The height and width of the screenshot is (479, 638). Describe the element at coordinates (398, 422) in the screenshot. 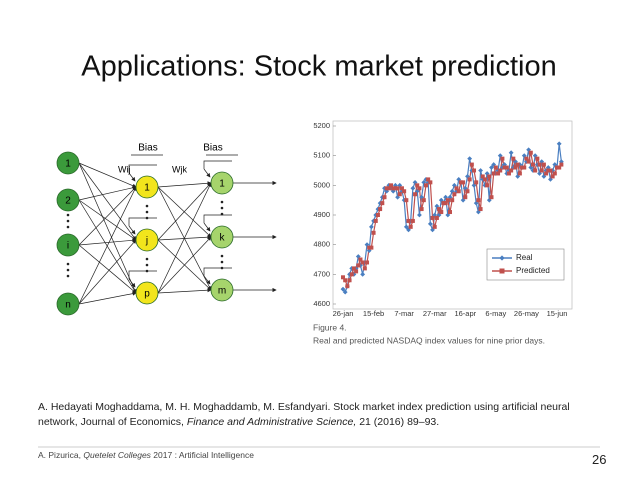

I see `citation-text: 21 (2016) 89–93.` at that location.